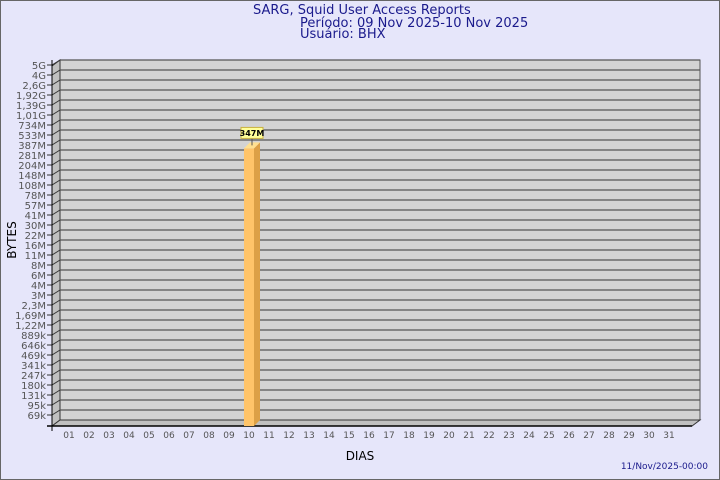  I want to click on x-tick-label: 29, so click(629, 436).